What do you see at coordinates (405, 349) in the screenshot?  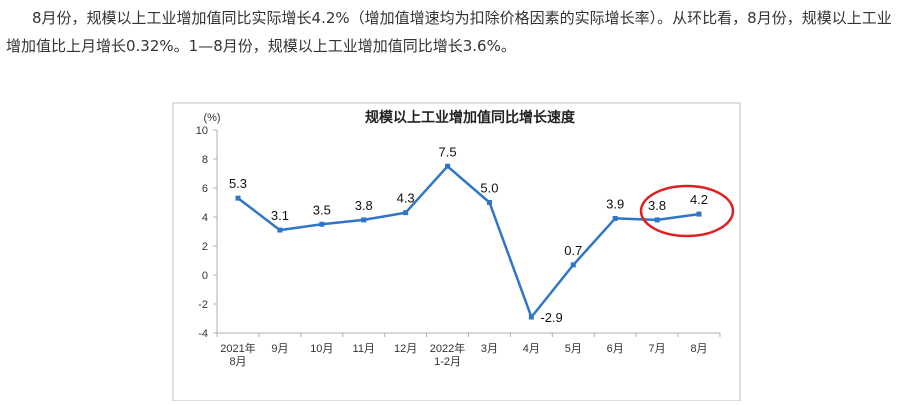 I see `x-tick-label: 12月` at bounding box center [405, 349].